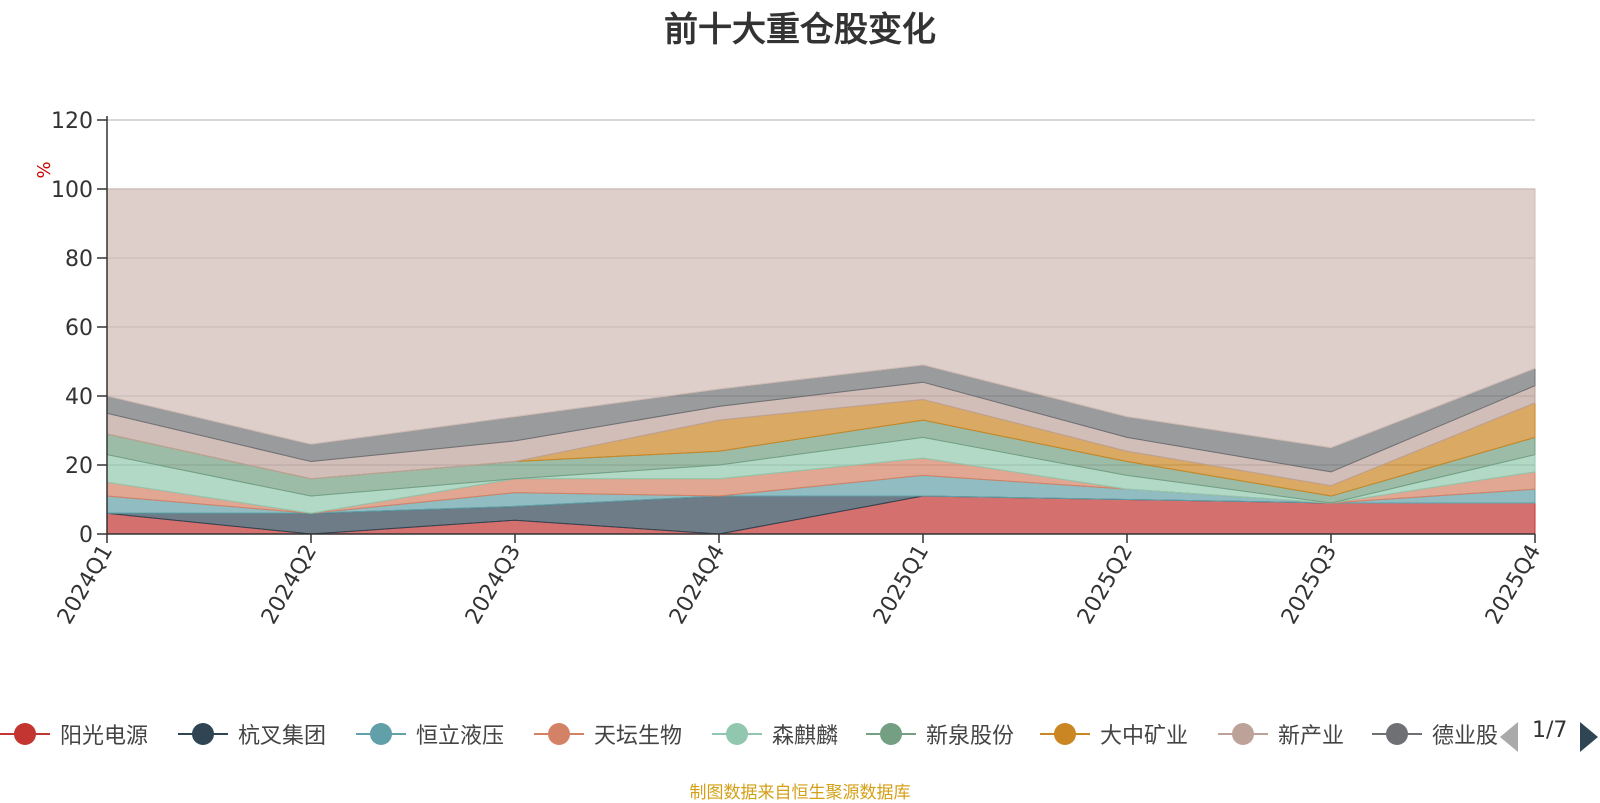 The width and height of the screenshot is (1600, 803). What do you see at coordinates (86, 535) in the screenshot?
I see `y-tick-label: 0` at bounding box center [86, 535].